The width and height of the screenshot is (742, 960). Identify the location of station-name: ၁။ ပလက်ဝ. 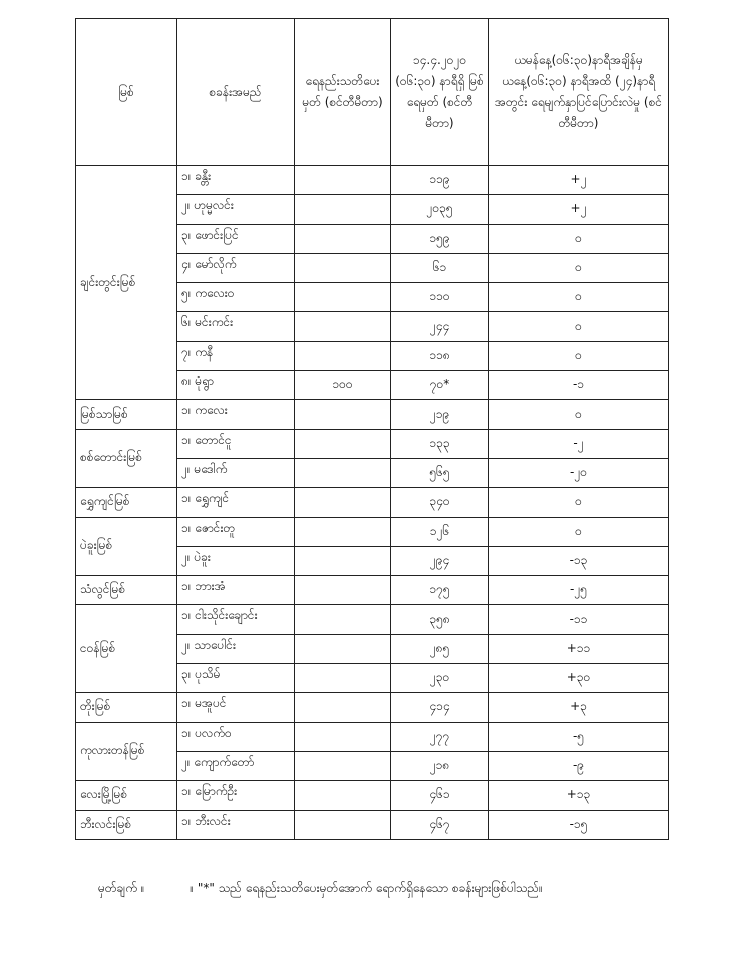
(235, 736).